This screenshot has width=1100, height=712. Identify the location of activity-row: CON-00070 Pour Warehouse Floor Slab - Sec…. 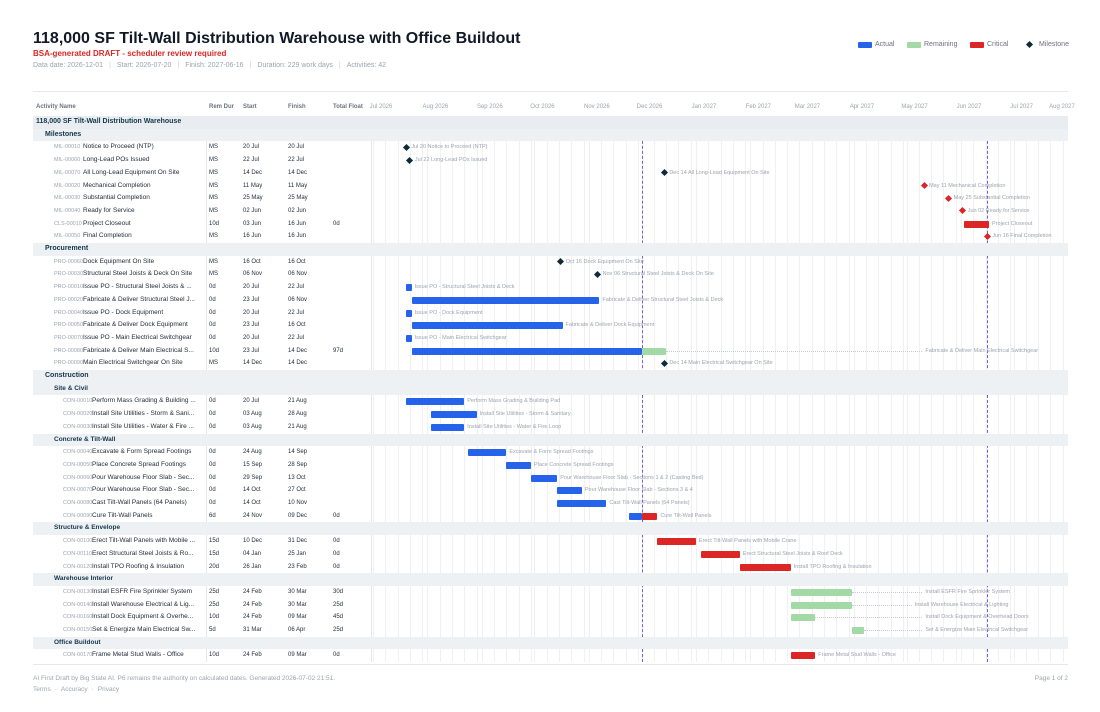
(550, 490).